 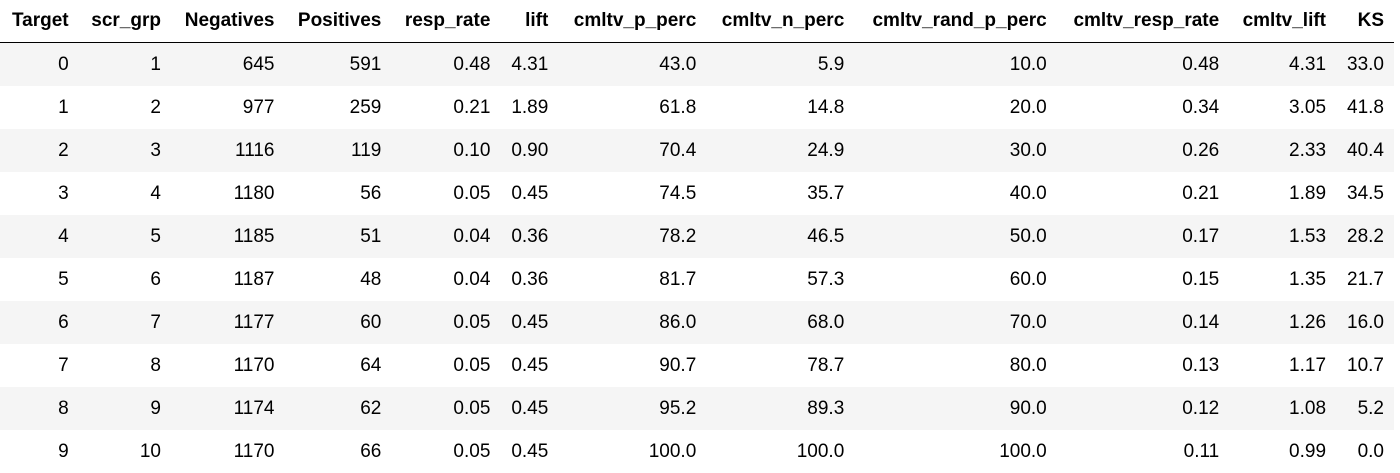 I want to click on cell-negatives: 1187, so click(x=228, y=279).